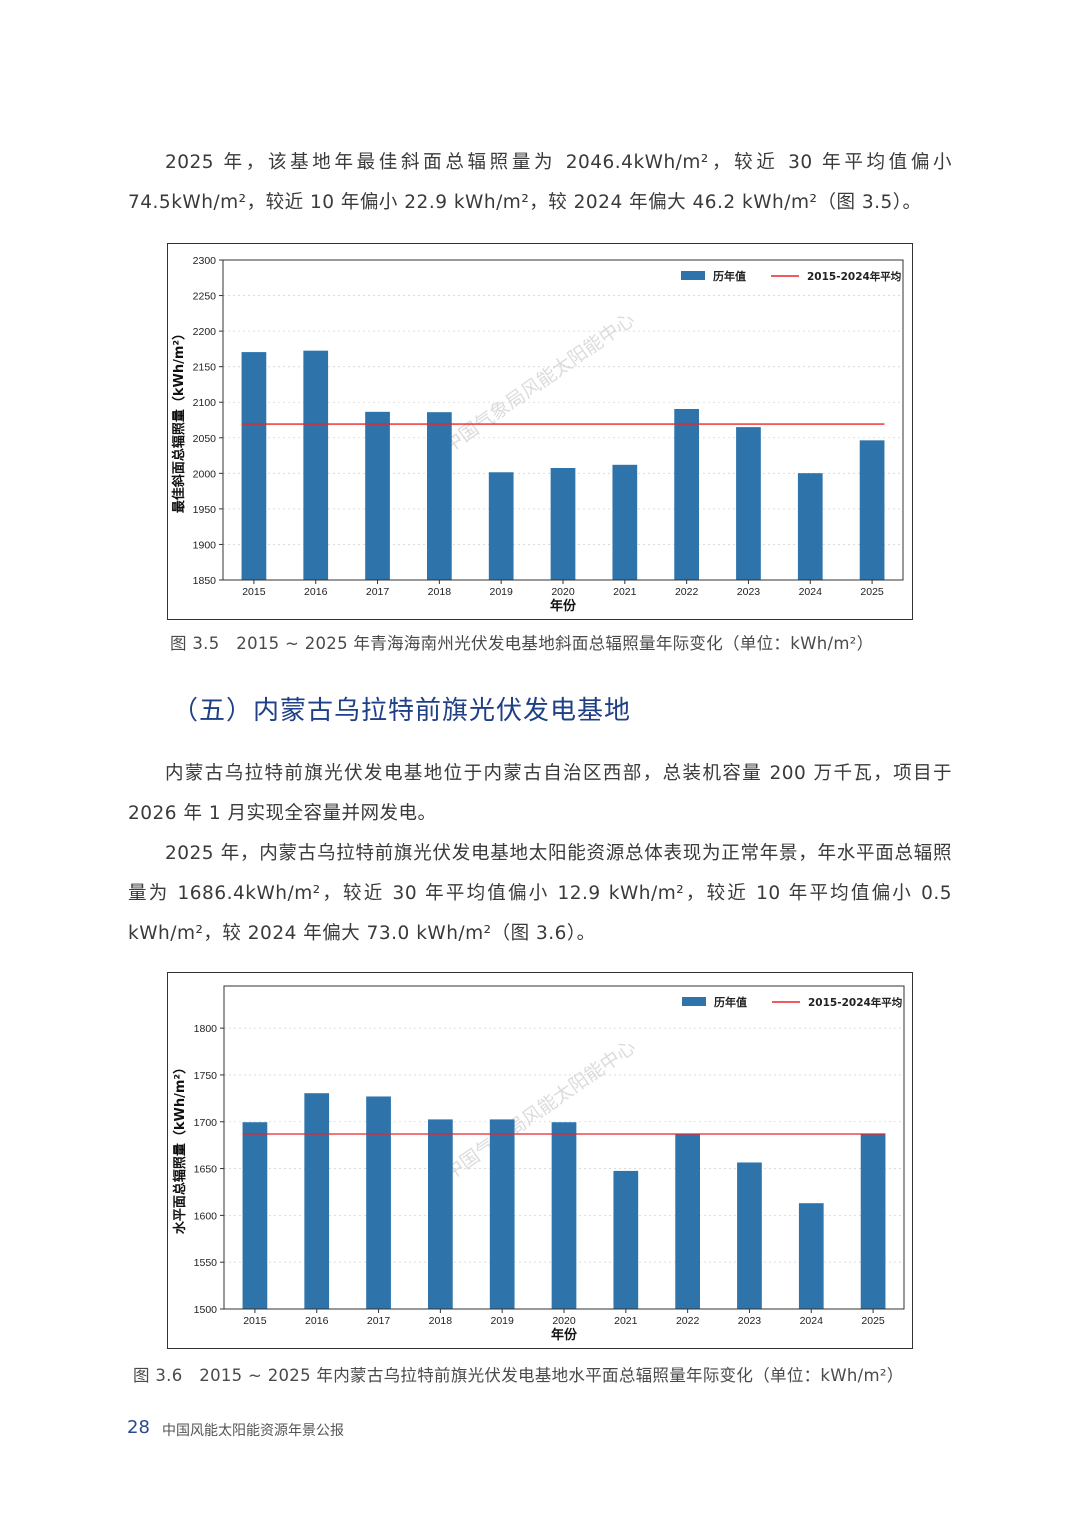  I want to click on watermark: 中国气象局风能太阳能中心, so click(539, 1110).